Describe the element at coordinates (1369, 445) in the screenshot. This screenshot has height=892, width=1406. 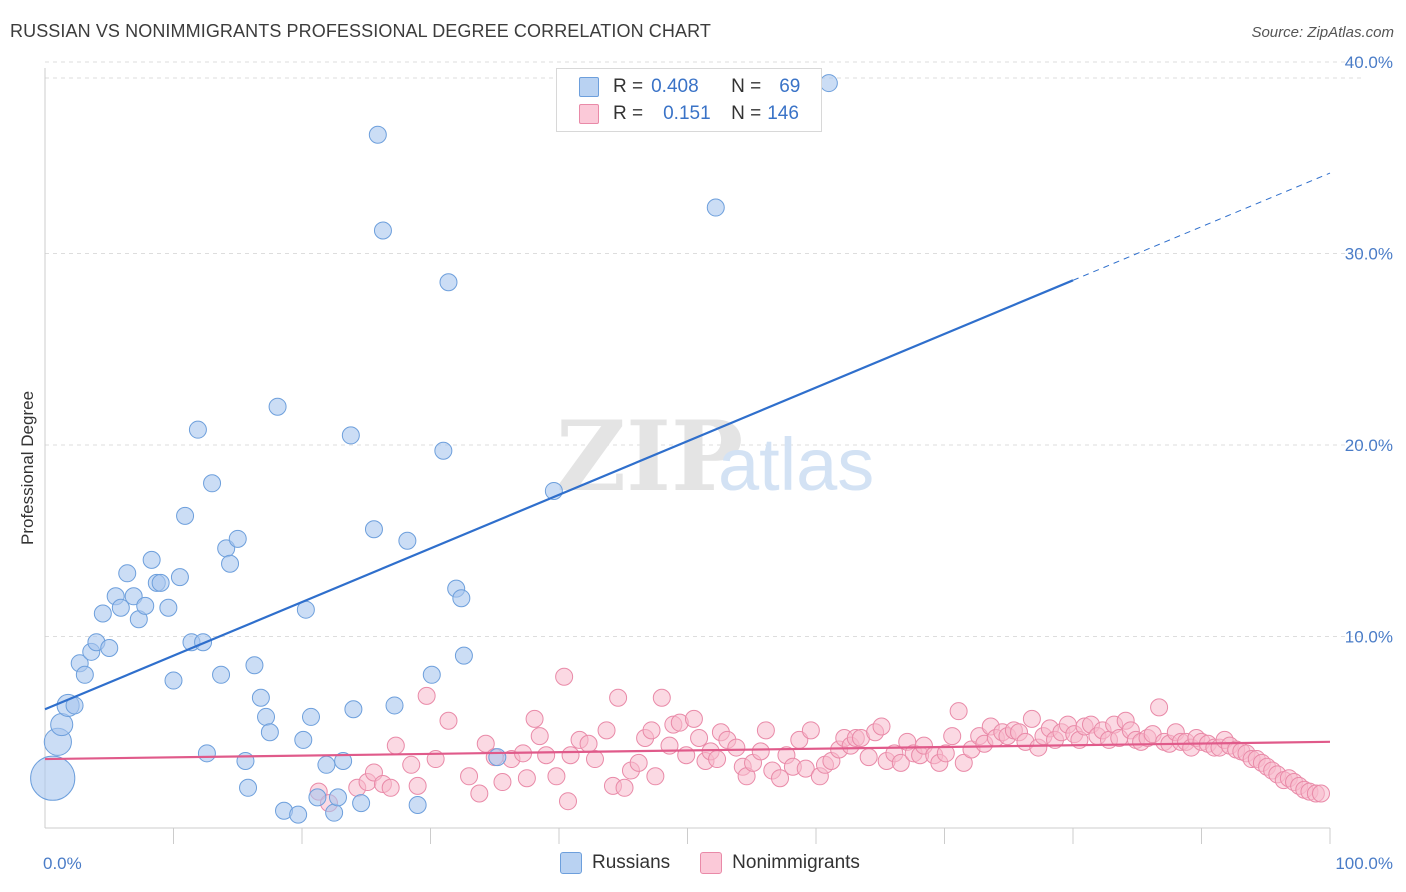
I see `y-tick-label: 20.0%` at that location.